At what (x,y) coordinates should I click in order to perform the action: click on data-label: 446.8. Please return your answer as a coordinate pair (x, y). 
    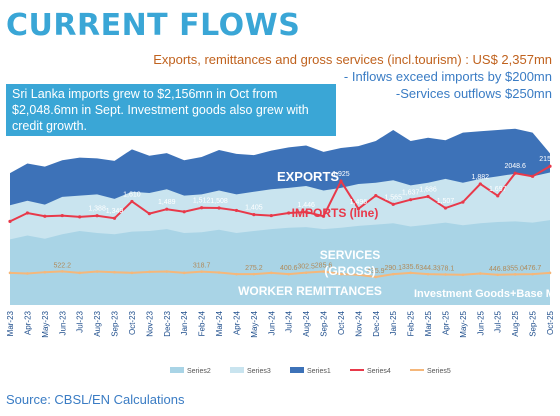
    Looking at the image, I should click on (498, 269).